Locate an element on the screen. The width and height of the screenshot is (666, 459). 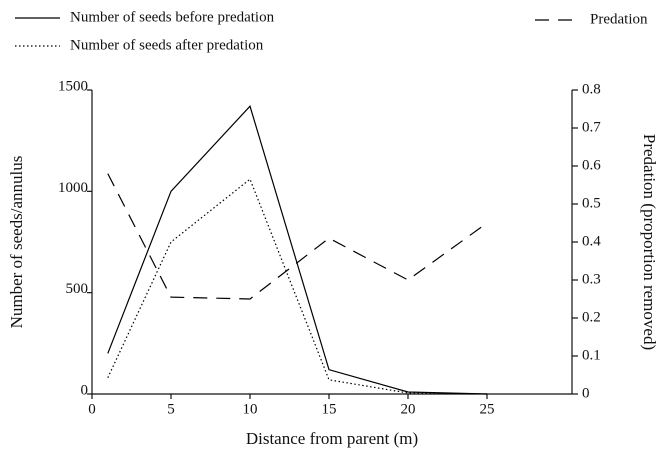
y2-tick-label: 0.4 is located at coordinates (591, 241).